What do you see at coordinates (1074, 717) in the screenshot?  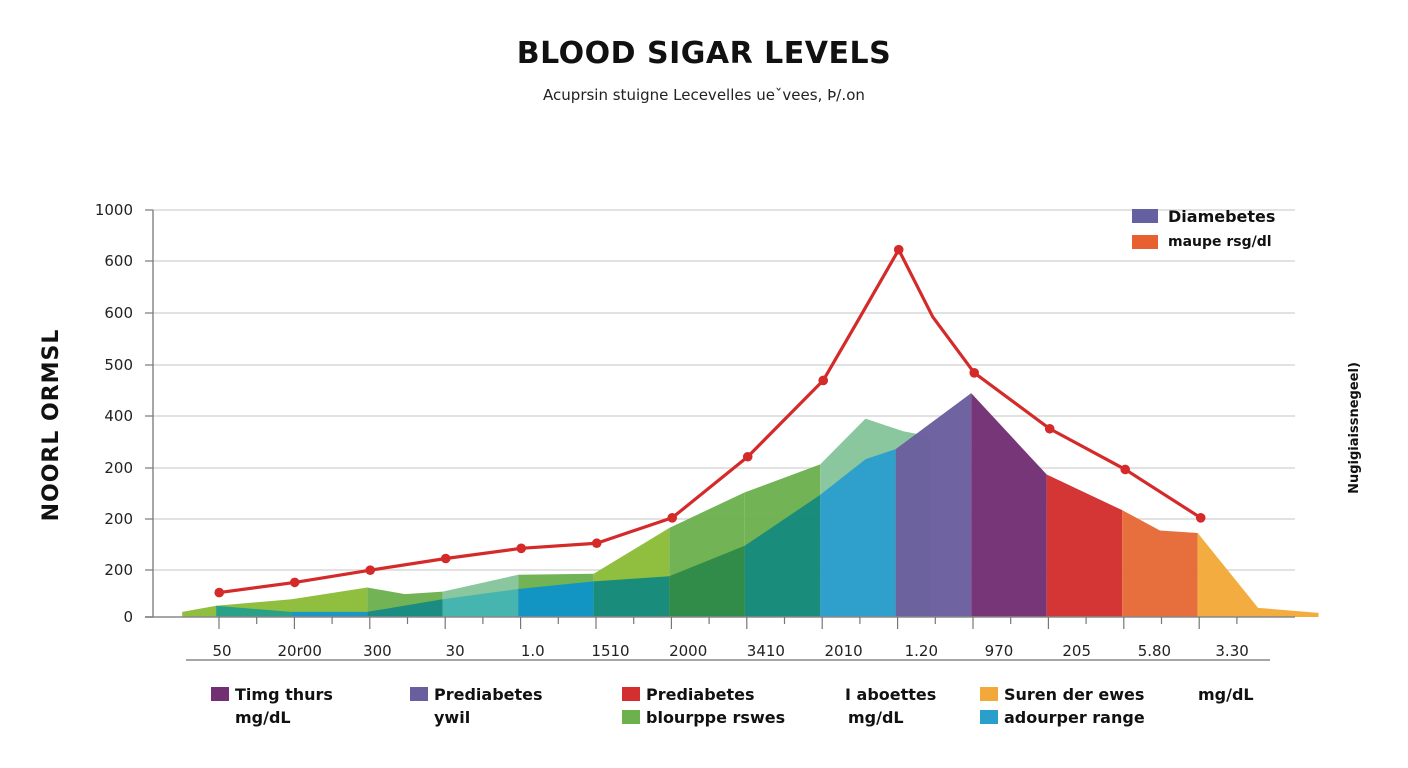 I see `legend-label: adourper range` at bounding box center [1074, 717].